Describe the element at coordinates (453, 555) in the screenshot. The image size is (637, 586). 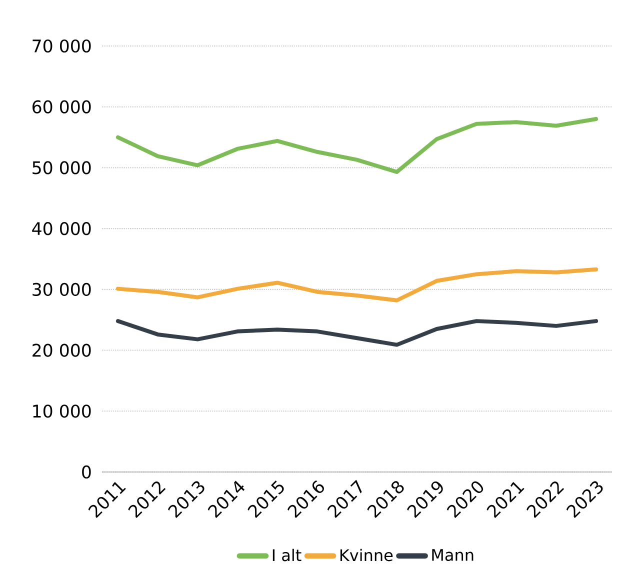
I see `legend-label: Mann` at that location.